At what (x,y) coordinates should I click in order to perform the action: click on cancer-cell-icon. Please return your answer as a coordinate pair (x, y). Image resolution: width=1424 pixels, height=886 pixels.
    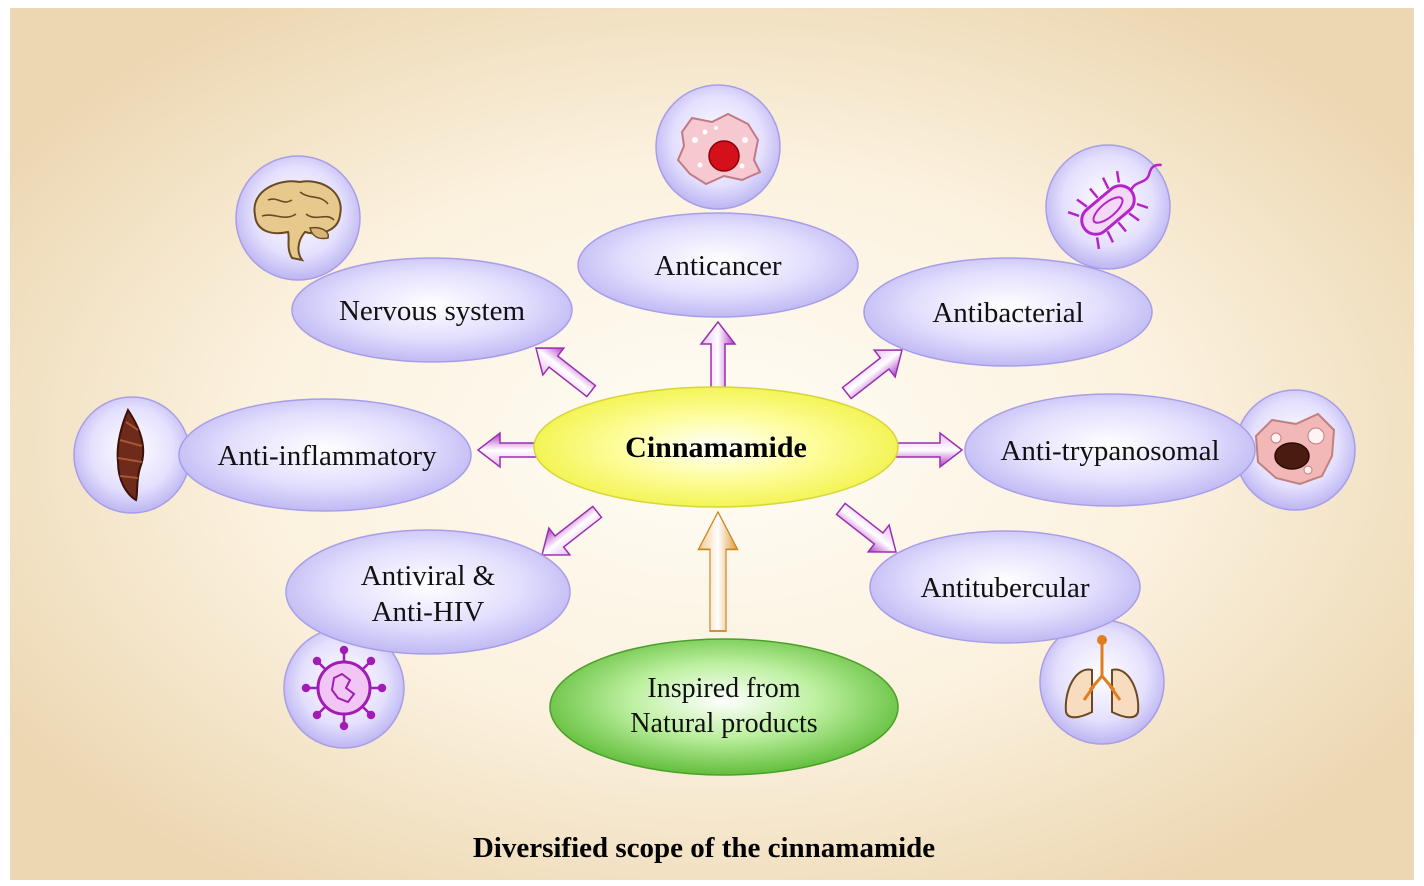
    Looking at the image, I should click on (718, 147).